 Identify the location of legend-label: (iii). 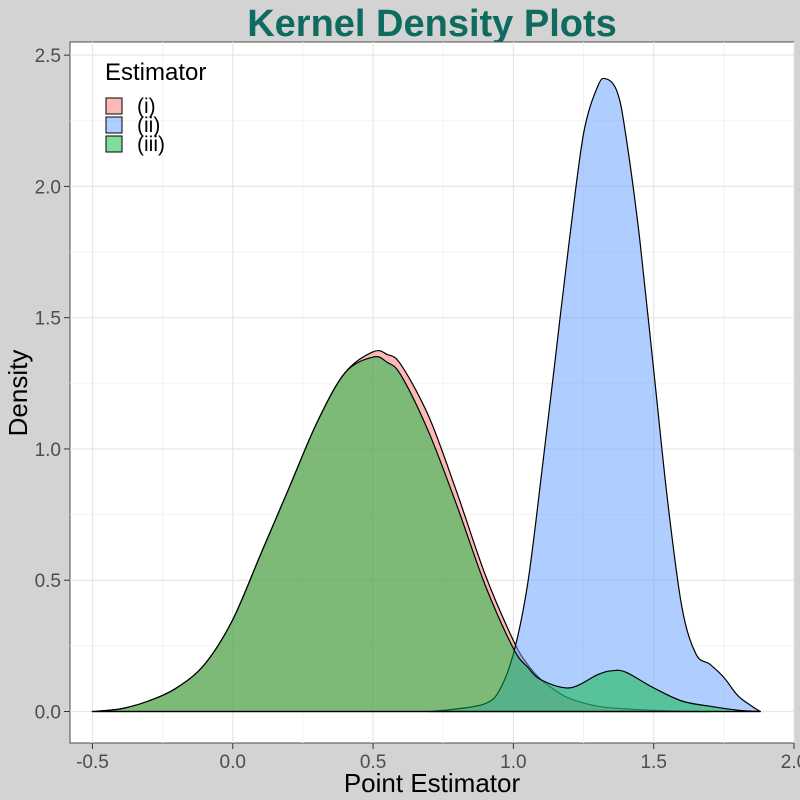
(151, 144).